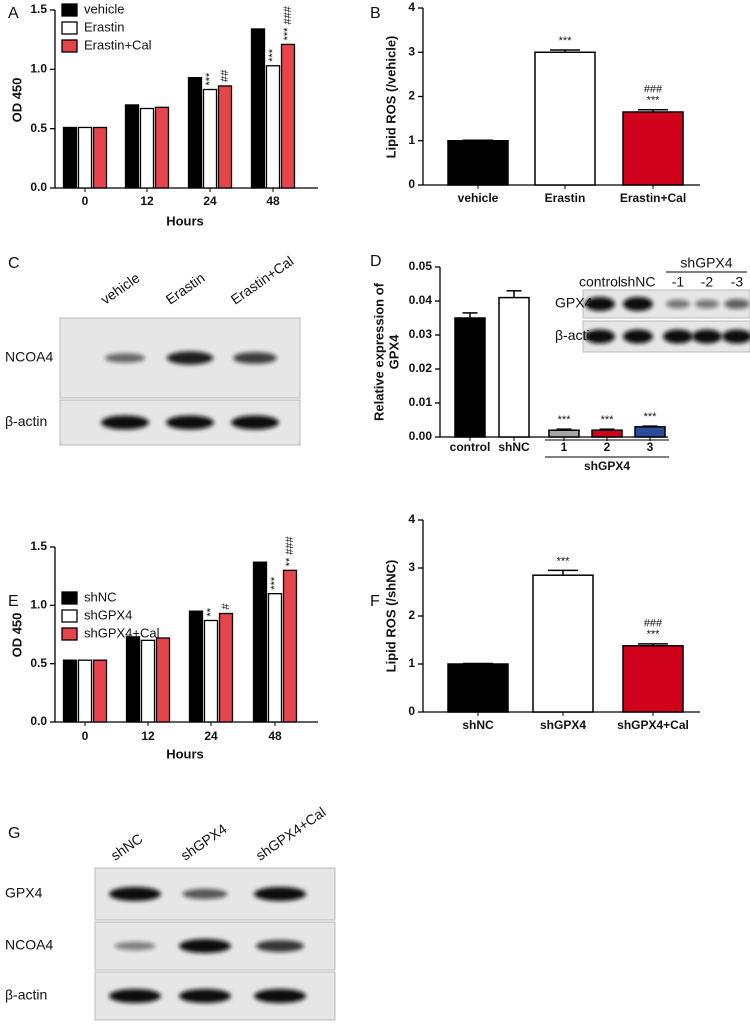  Describe the element at coordinates (204, 841) in the screenshot. I see `lane-label: shGPX4` at that location.